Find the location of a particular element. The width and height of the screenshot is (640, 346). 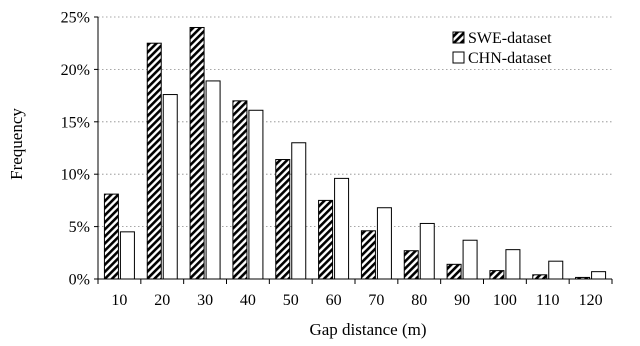

x-tick-label: 50 is located at coordinates (291, 300).